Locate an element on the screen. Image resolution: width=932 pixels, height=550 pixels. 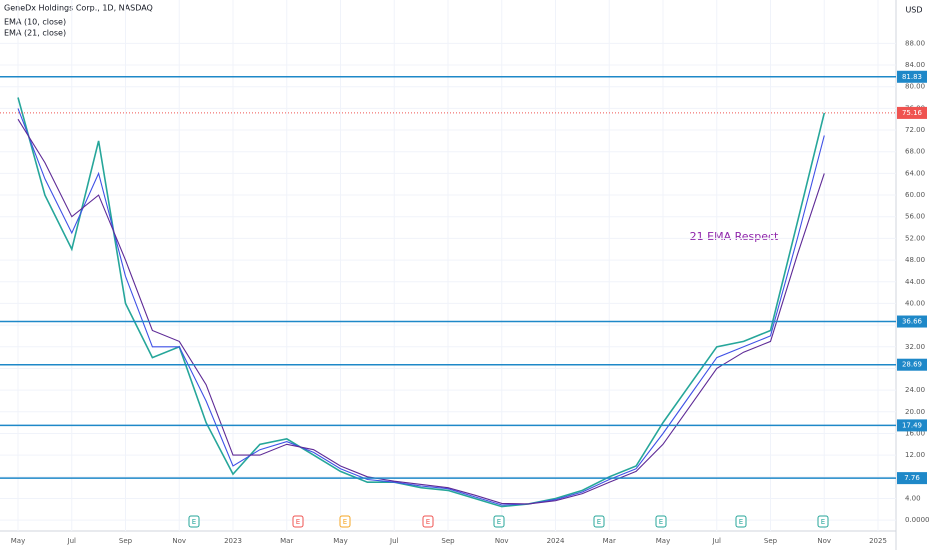
y-tick-label: 64.00 is located at coordinates (915, 173).